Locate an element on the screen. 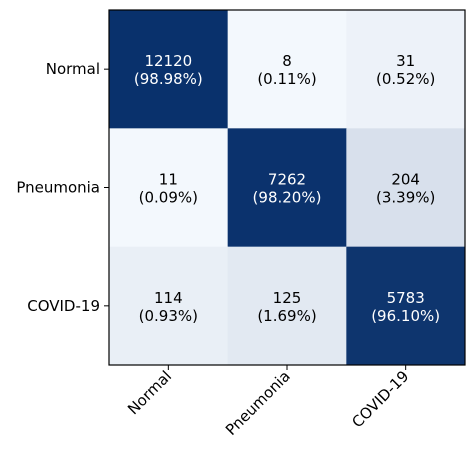 The image size is (474, 453). heatmap-cell-r1-c2 is located at coordinates (406, 188).